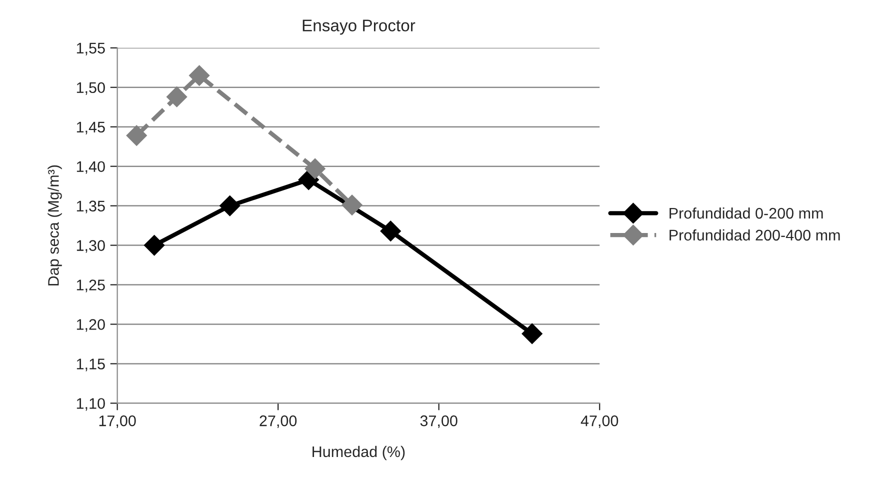 Image resolution: width=869 pixels, height=504 pixels. Describe the element at coordinates (90, 246) in the screenshot. I see `y-tick-label: 1,30` at that location.